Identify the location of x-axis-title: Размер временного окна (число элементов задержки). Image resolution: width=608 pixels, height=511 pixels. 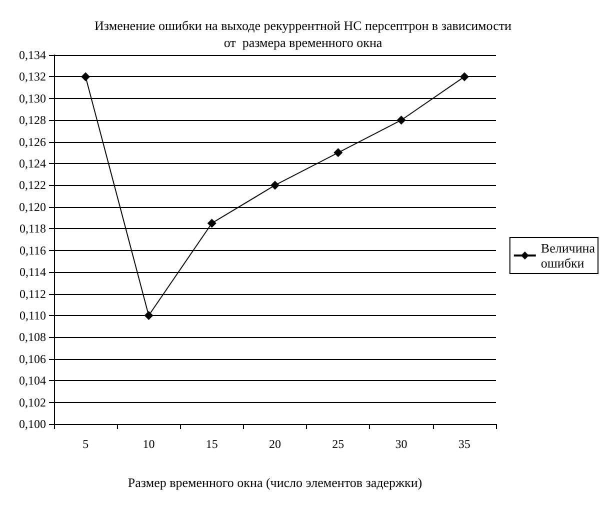
(275, 482).